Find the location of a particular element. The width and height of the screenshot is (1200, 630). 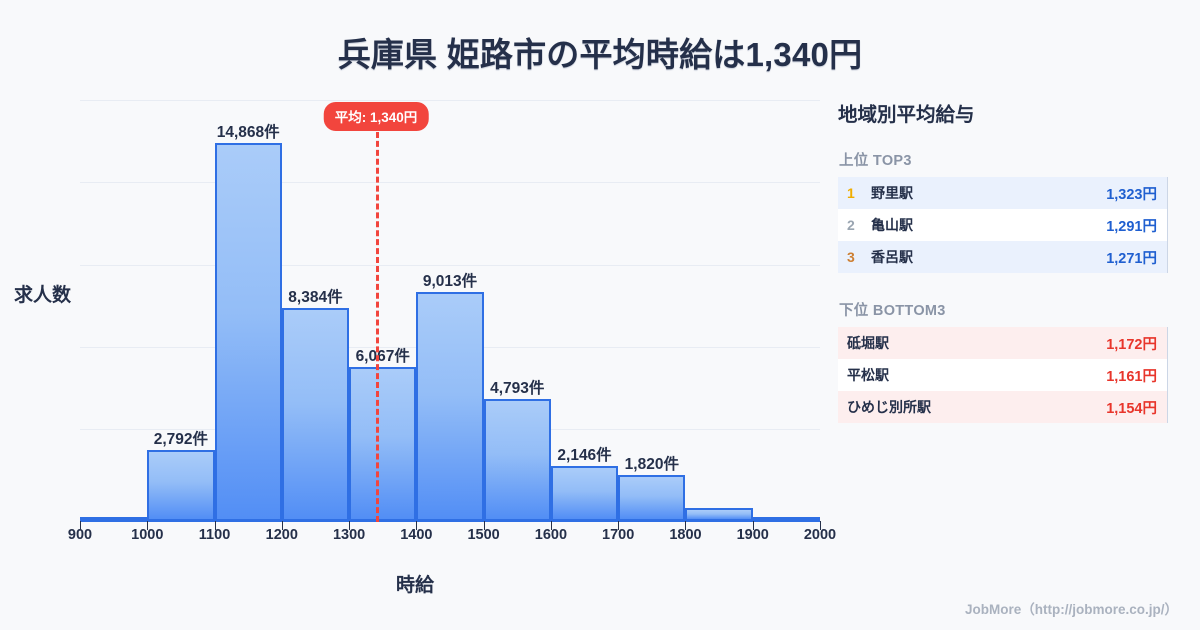

bar-value-label: 1,820件 is located at coordinates (651, 464).